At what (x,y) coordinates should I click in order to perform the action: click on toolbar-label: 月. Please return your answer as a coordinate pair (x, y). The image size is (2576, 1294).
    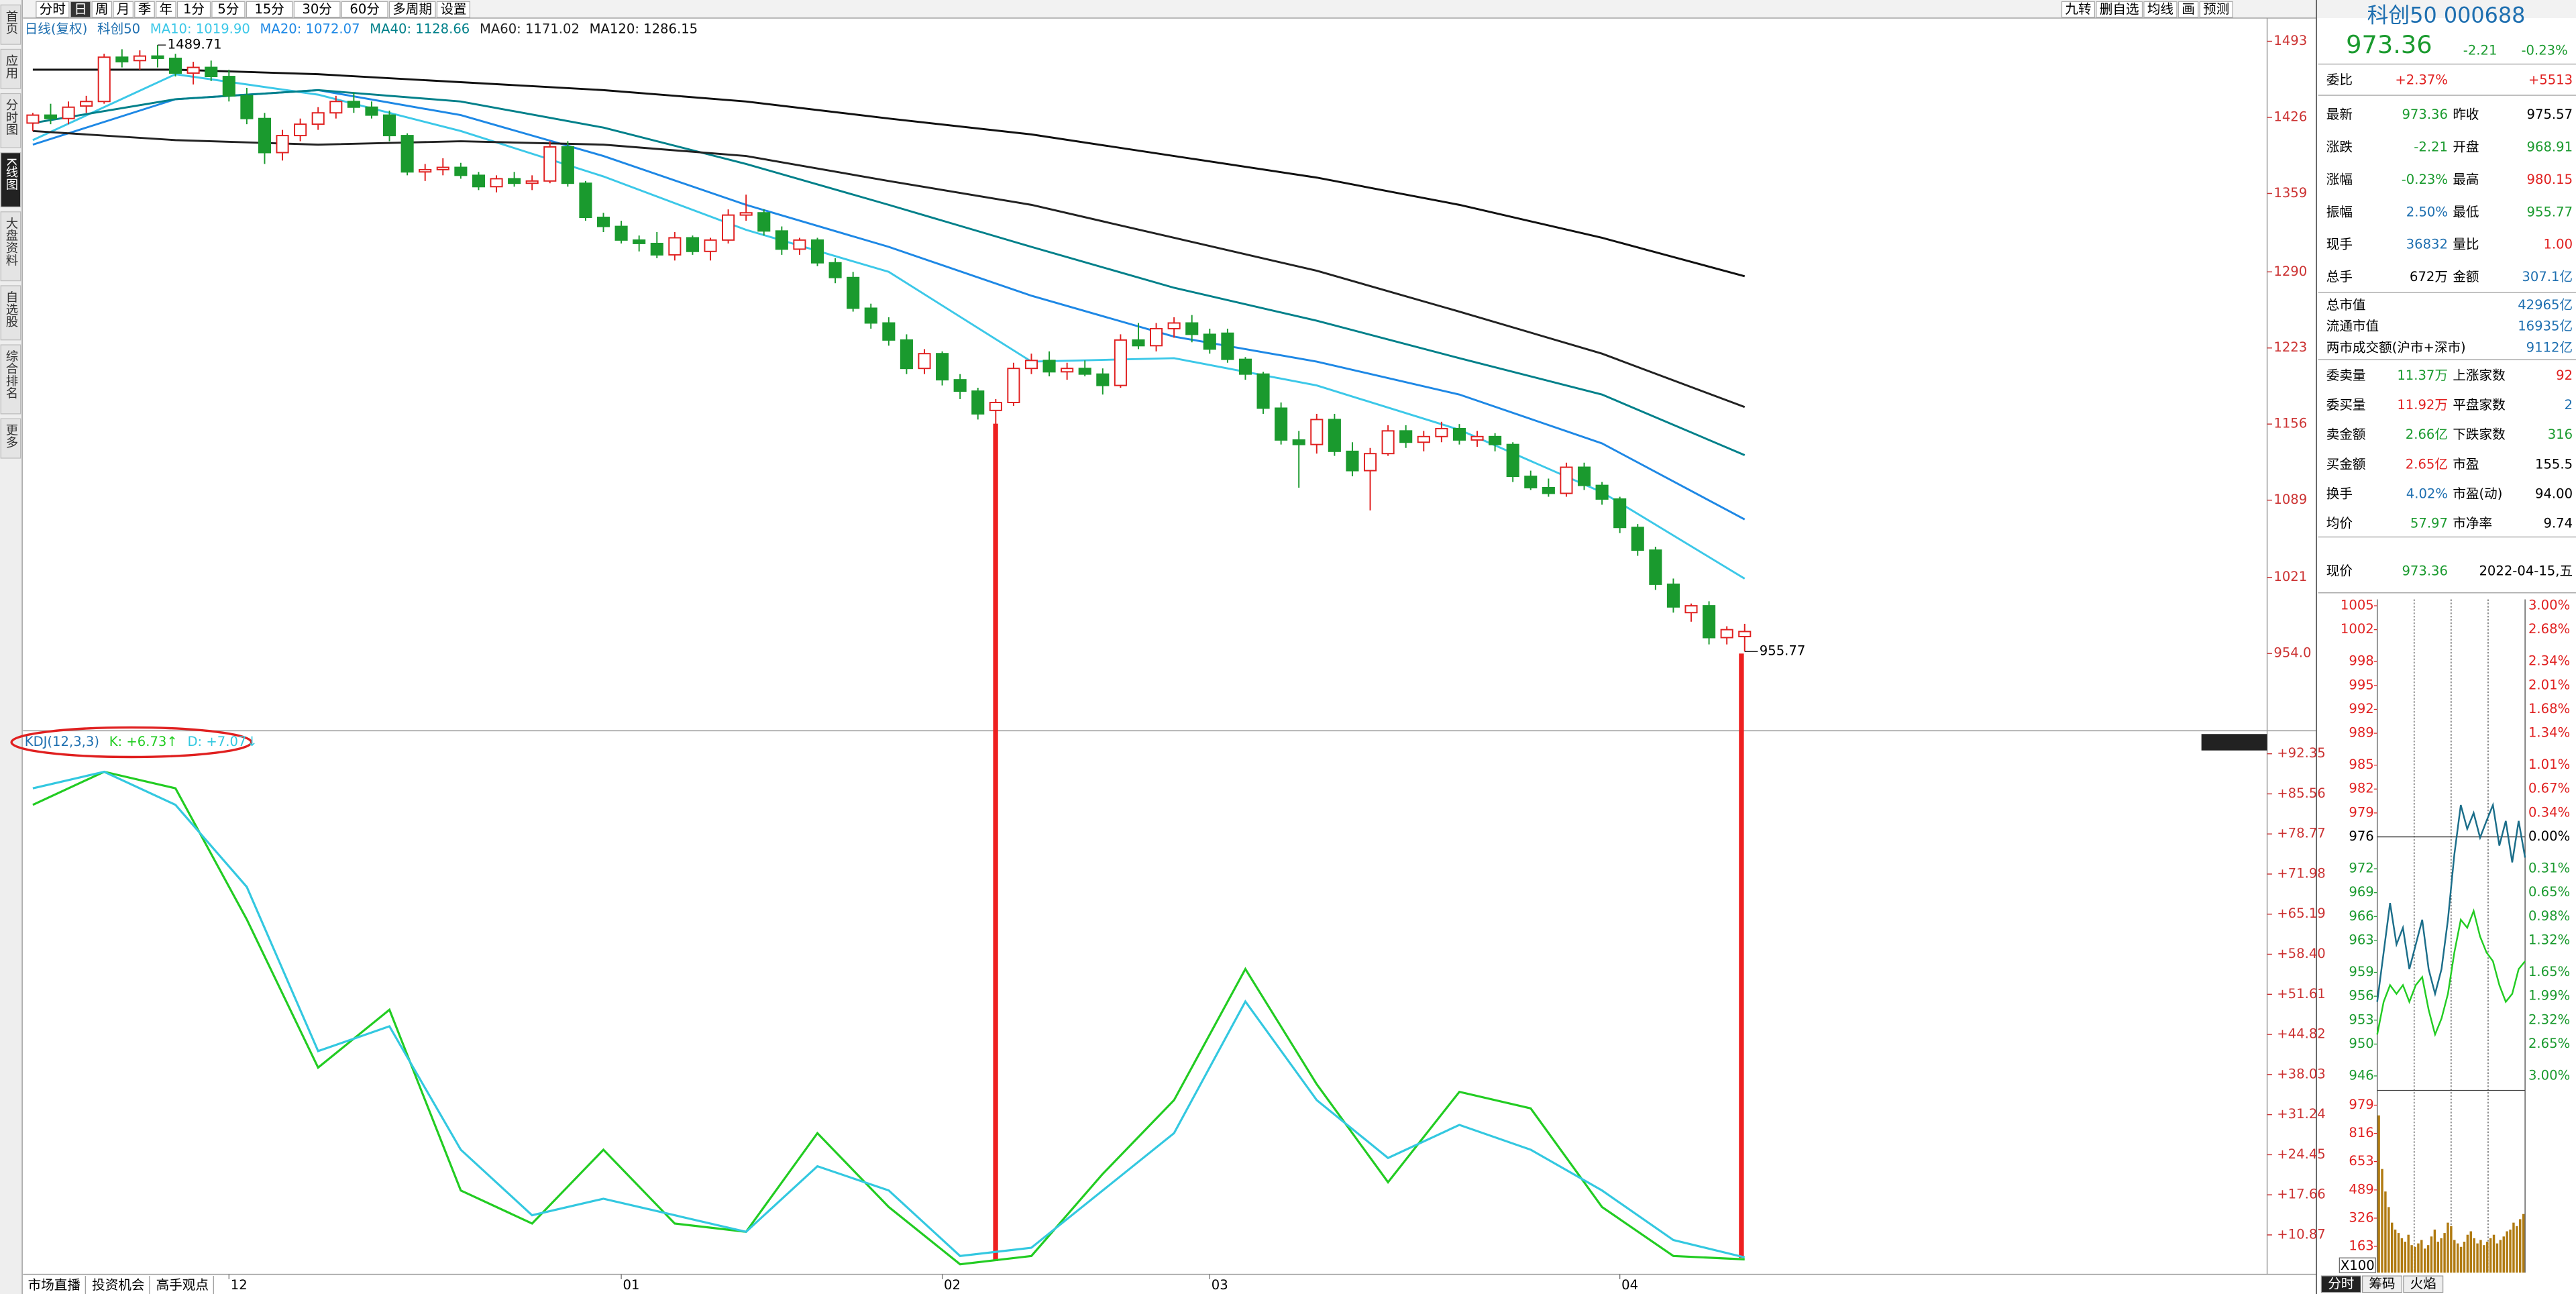
    Looking at the image, I should click on (123, 9).